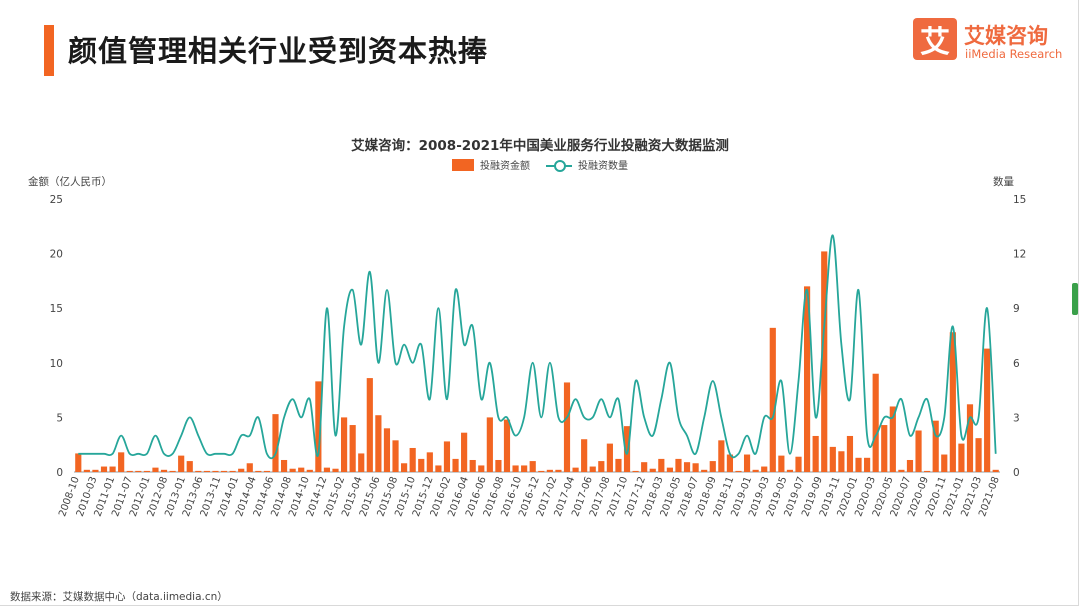 The height and width of the screenshot is (608, 1080). What do you see at coordinates (1075, 299) in the screenshot?
I see `scroll-handle` at bounding box center [1075, 299].